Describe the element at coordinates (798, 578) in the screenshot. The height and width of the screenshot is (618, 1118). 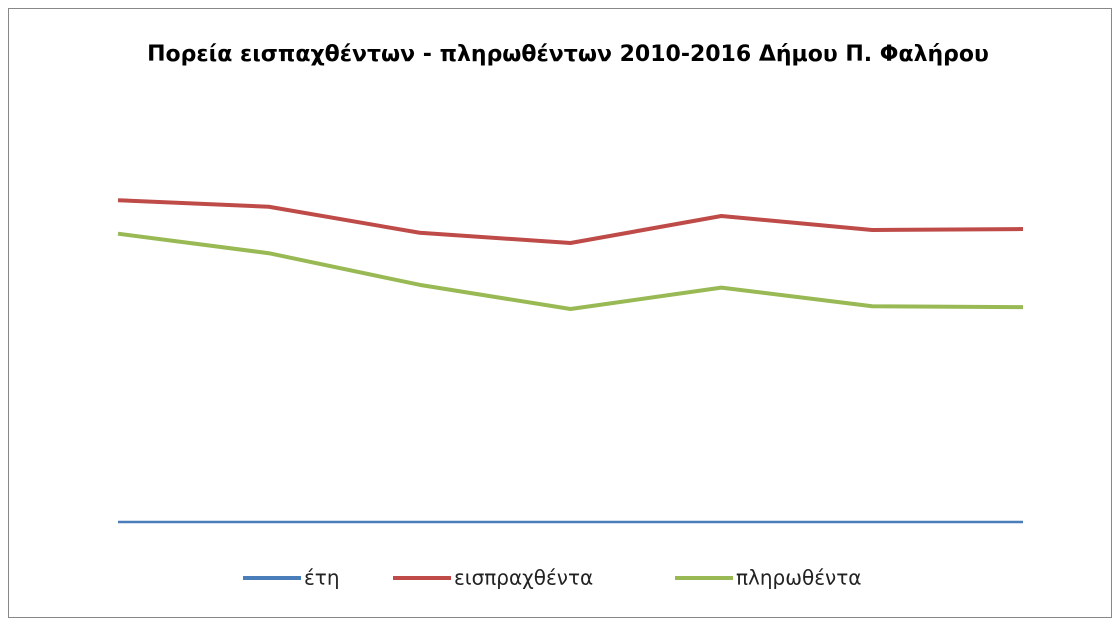
I see `legend-label: πληρωθέντα` at that location.